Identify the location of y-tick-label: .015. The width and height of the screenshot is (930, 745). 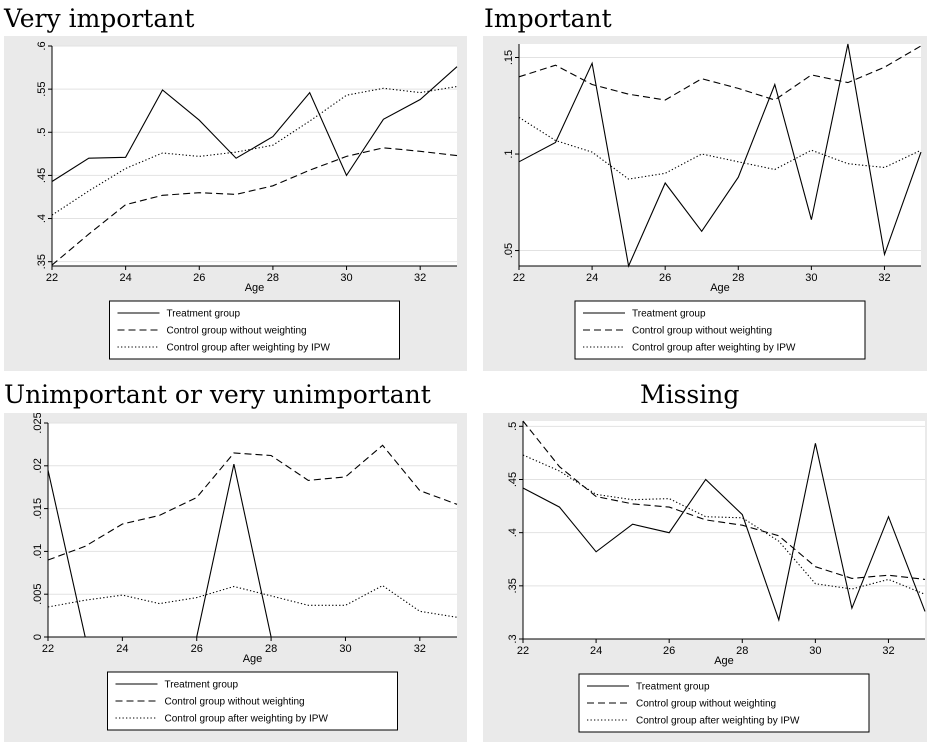
(38, 508).